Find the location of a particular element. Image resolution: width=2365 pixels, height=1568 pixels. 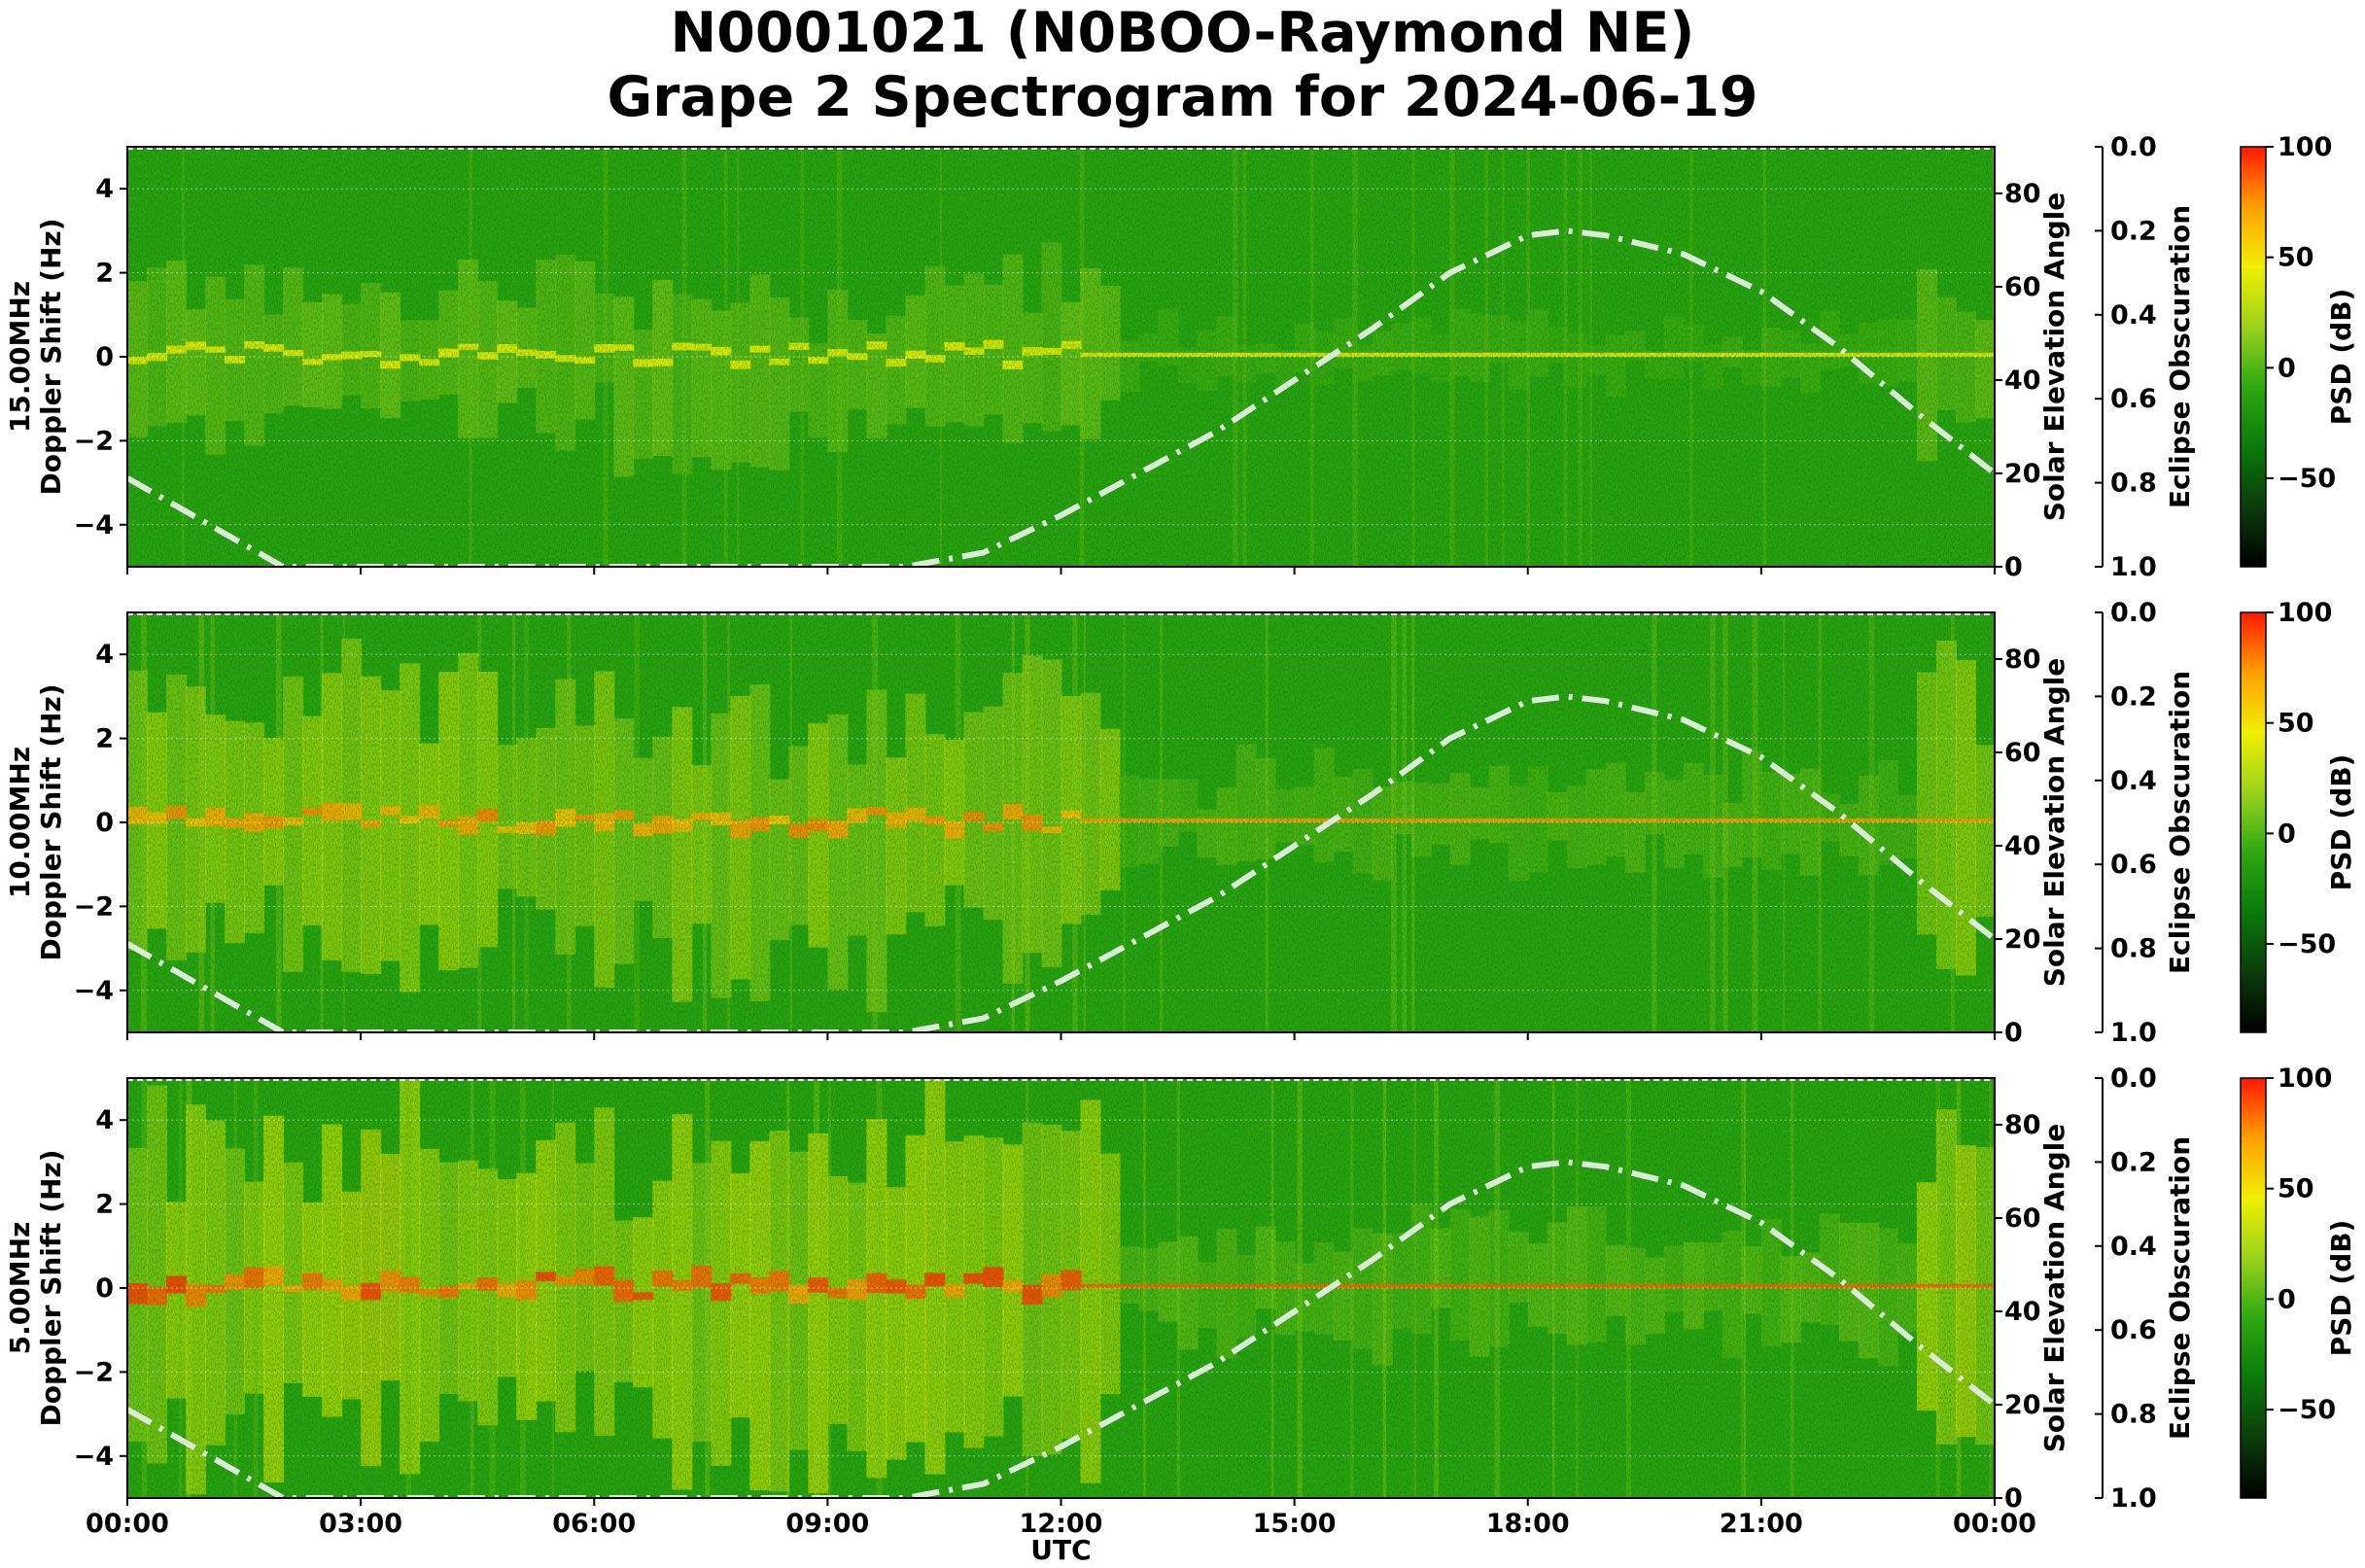

chart-title-line2: Grape 2 Spectrogram for 2024-06-19 is located at coordinates (1182, 97).